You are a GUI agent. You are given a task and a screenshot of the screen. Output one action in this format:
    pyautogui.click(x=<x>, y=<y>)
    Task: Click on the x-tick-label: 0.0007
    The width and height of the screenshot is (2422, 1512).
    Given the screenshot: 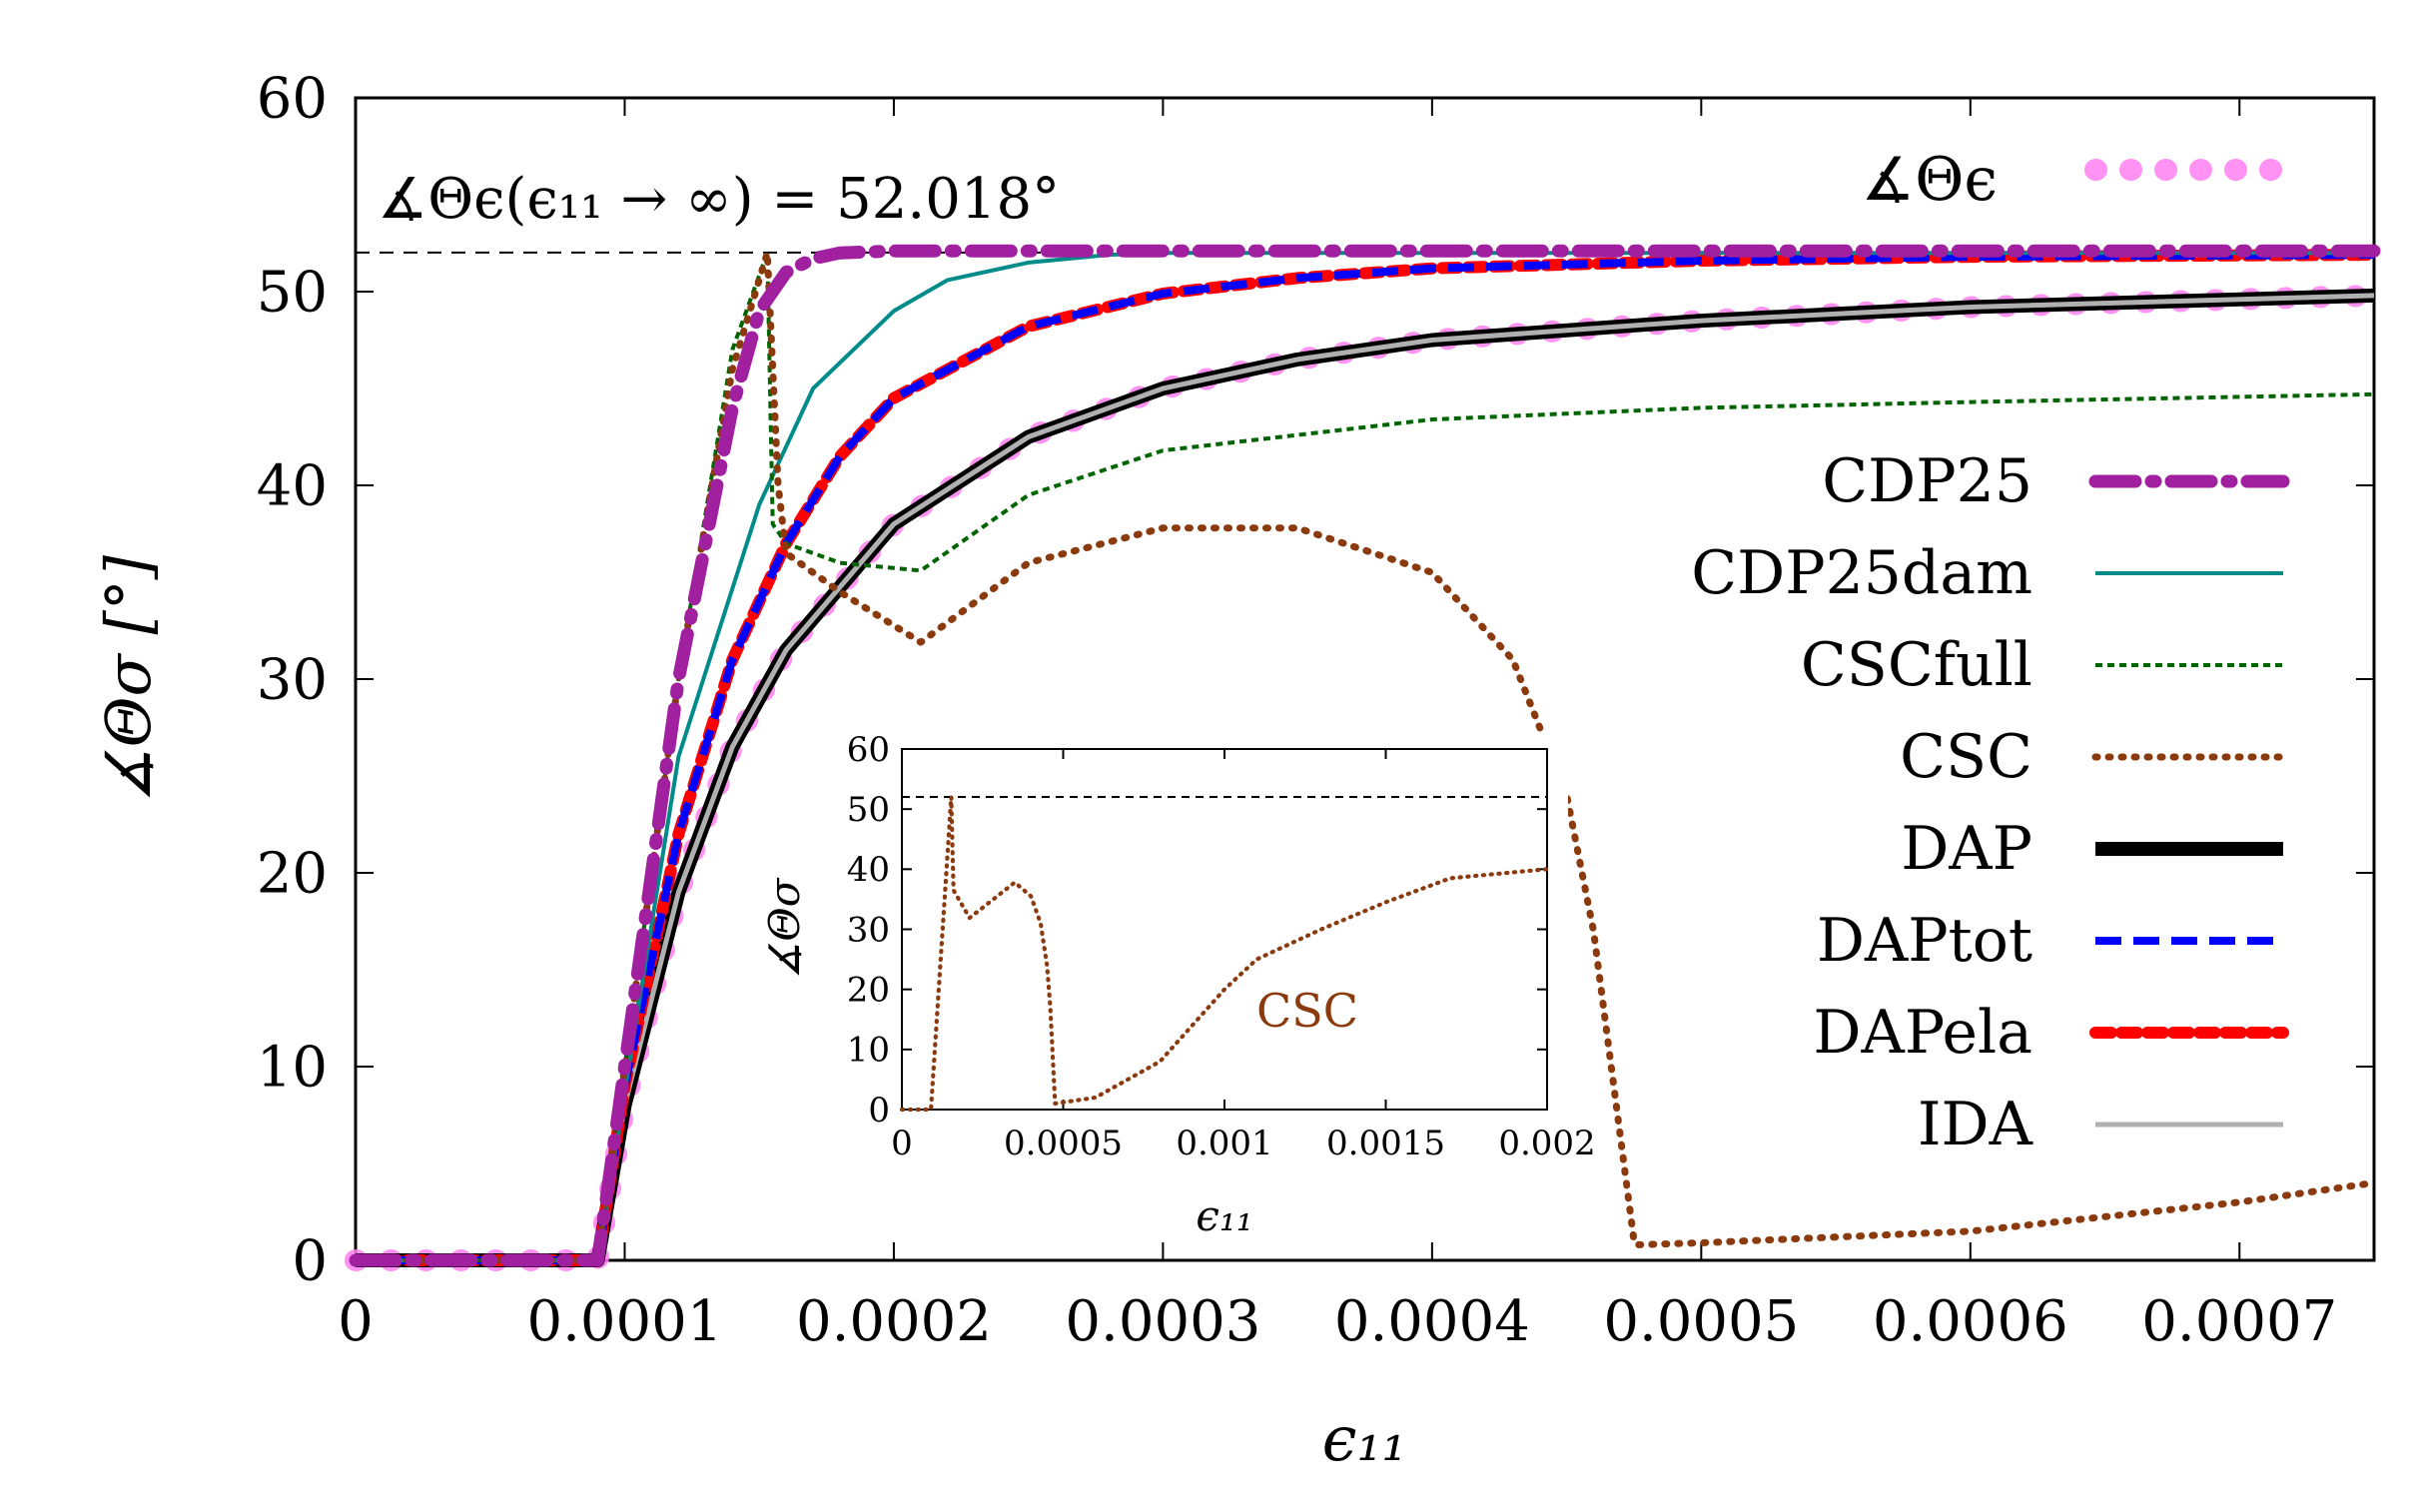 What is the action you would take?
    pyautogui.click(x=2239, y=1321)
    